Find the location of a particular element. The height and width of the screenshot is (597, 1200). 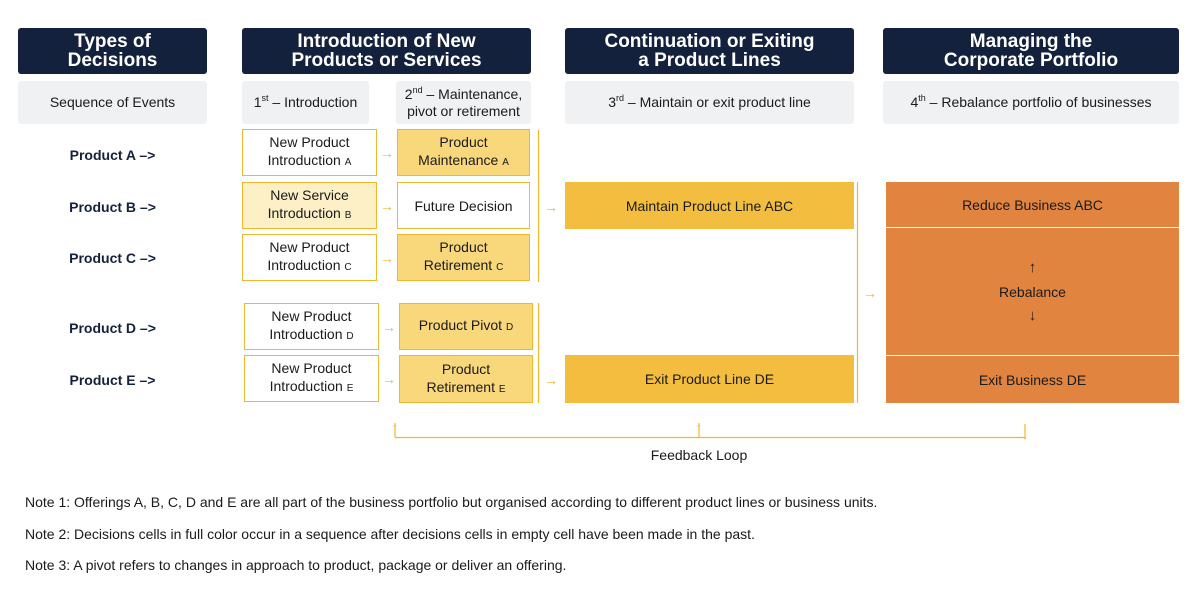

cell-maintain-line-abc: Maintain Product Line ABC is located at coordinates (709, 205).